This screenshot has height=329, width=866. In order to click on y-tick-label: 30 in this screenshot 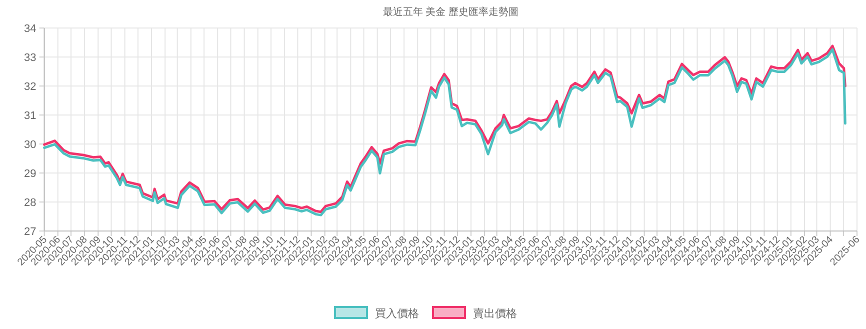, I will do `click(30, 145)`.